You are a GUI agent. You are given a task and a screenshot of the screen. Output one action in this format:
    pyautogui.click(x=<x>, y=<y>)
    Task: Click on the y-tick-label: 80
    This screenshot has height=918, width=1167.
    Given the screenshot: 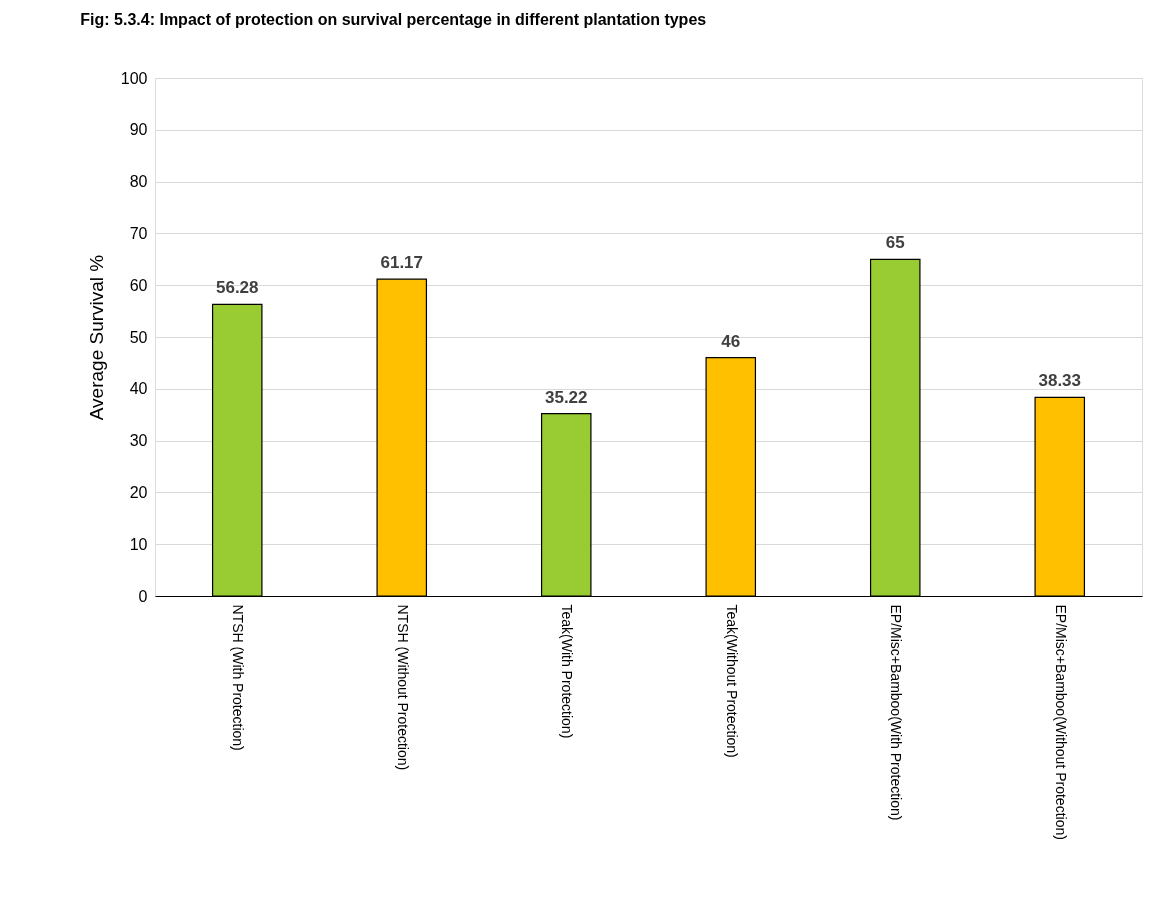 What is the action you would take?
    pyautogui.click(x=138, y=182)
    